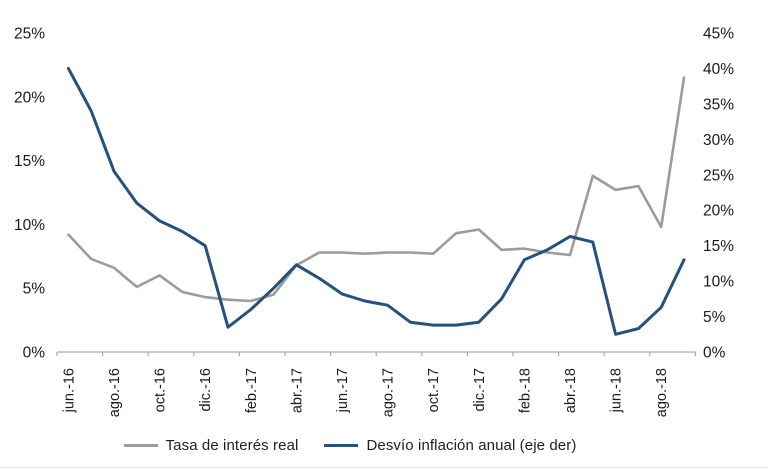 The image size is (768, 469). What do you see at coordinates (718, 211) in the screenshot?
I see `right-axis-tick-label: 20%` at bounding box center [718, 211].